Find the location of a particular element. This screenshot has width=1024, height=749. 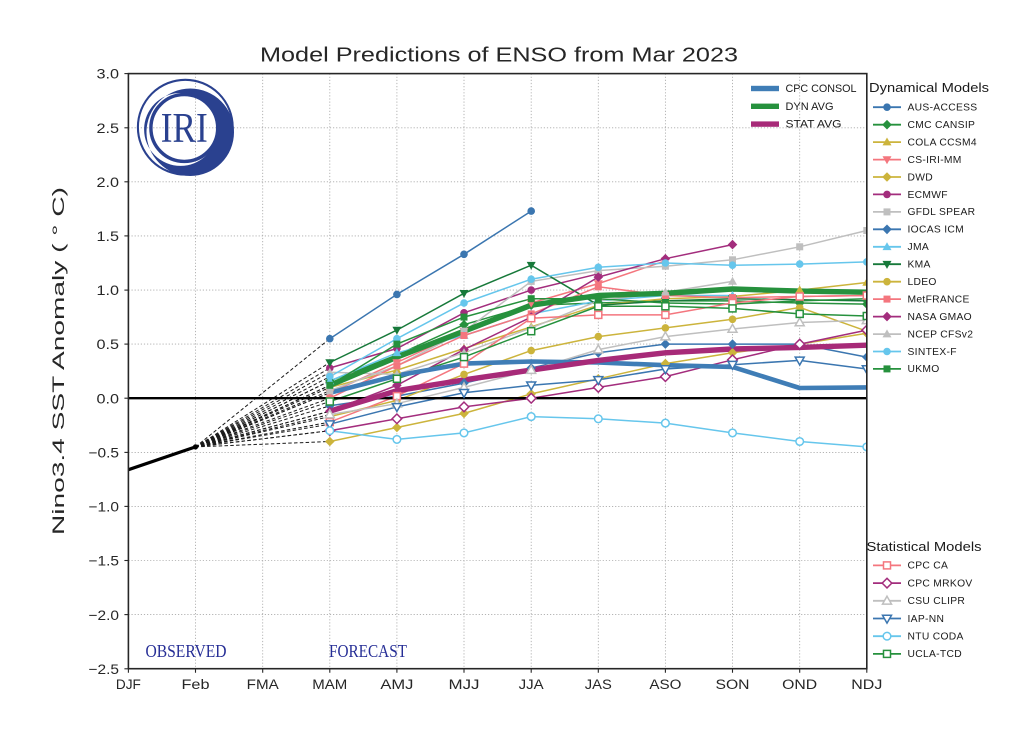

svg-text: 1.0 is located at coordinates (108, 291).